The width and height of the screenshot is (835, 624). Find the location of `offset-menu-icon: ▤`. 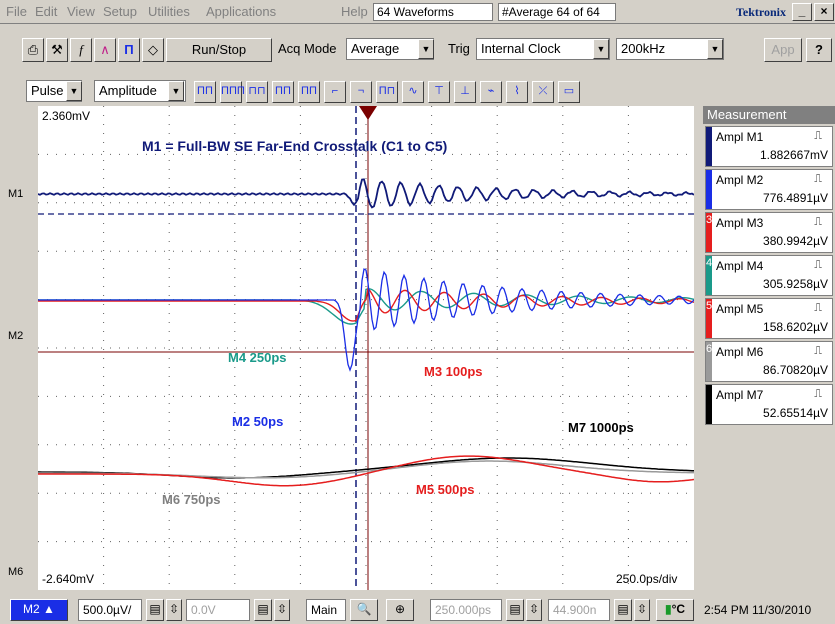

offset-menu-icon: ▤ is located at coordinates (263, 610).